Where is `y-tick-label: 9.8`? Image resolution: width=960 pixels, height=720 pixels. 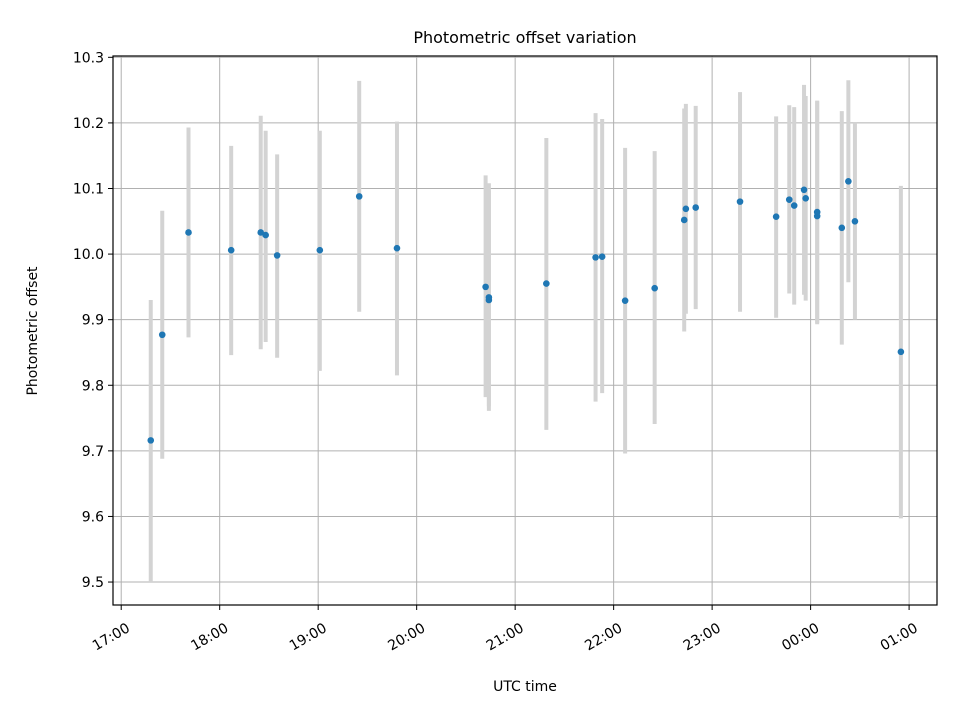
y-tick-label: 9.8 is located at coordinates (93, 386).